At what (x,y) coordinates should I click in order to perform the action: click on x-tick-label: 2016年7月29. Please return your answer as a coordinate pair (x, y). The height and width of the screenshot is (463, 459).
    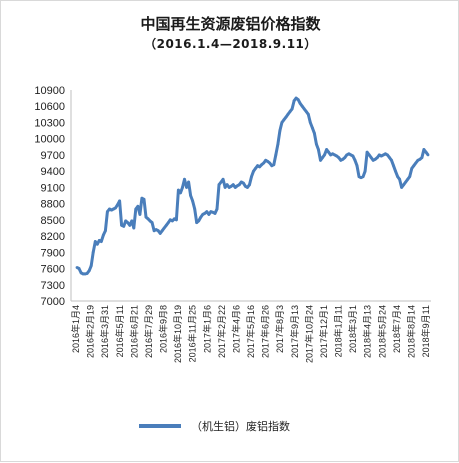
    Looking at the image, I should click on (148, 331).